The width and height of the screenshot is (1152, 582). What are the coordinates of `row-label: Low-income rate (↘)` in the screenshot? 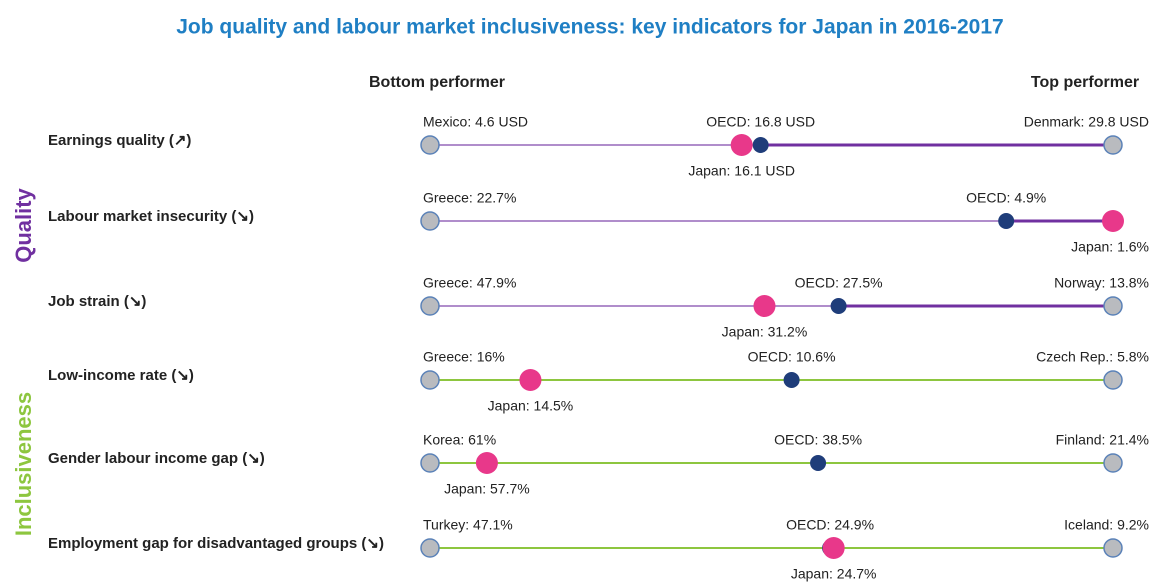 It's located at (121, 375).